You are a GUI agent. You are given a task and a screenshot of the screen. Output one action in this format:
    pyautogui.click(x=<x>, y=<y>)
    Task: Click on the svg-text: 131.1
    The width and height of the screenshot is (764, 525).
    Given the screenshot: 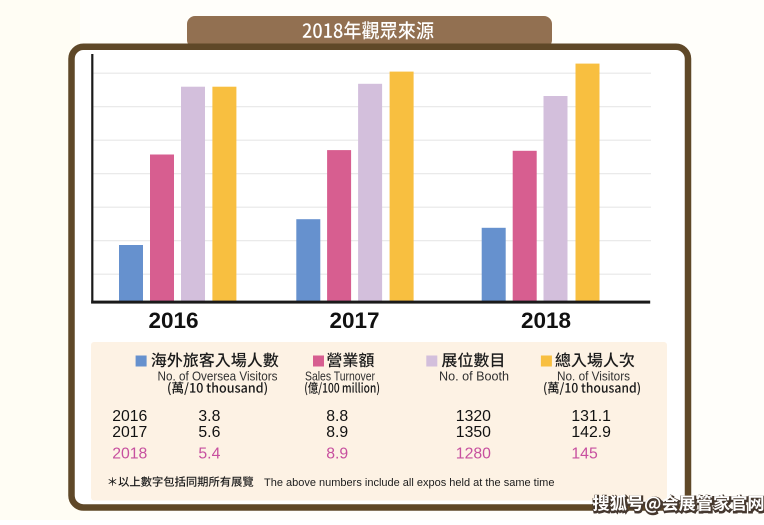 What is the action you would take?
    pyautogui.click(x=591, y=416)
    